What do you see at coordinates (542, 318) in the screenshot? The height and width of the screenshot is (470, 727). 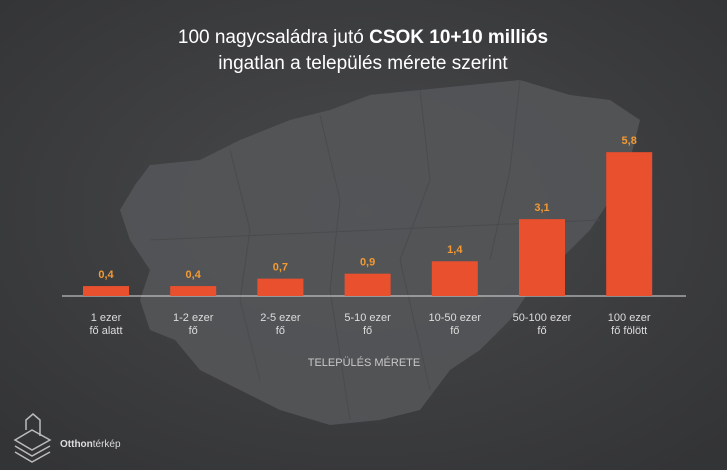 I see `x-tick-label: 50-100 ezer` at bounding box center [542, 318].